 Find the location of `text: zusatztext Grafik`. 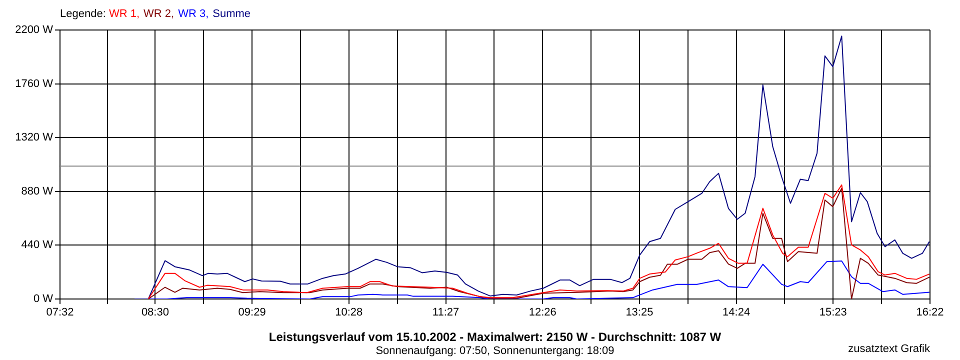

text: zusatztext Grafik is located at coordinates (889, 349).